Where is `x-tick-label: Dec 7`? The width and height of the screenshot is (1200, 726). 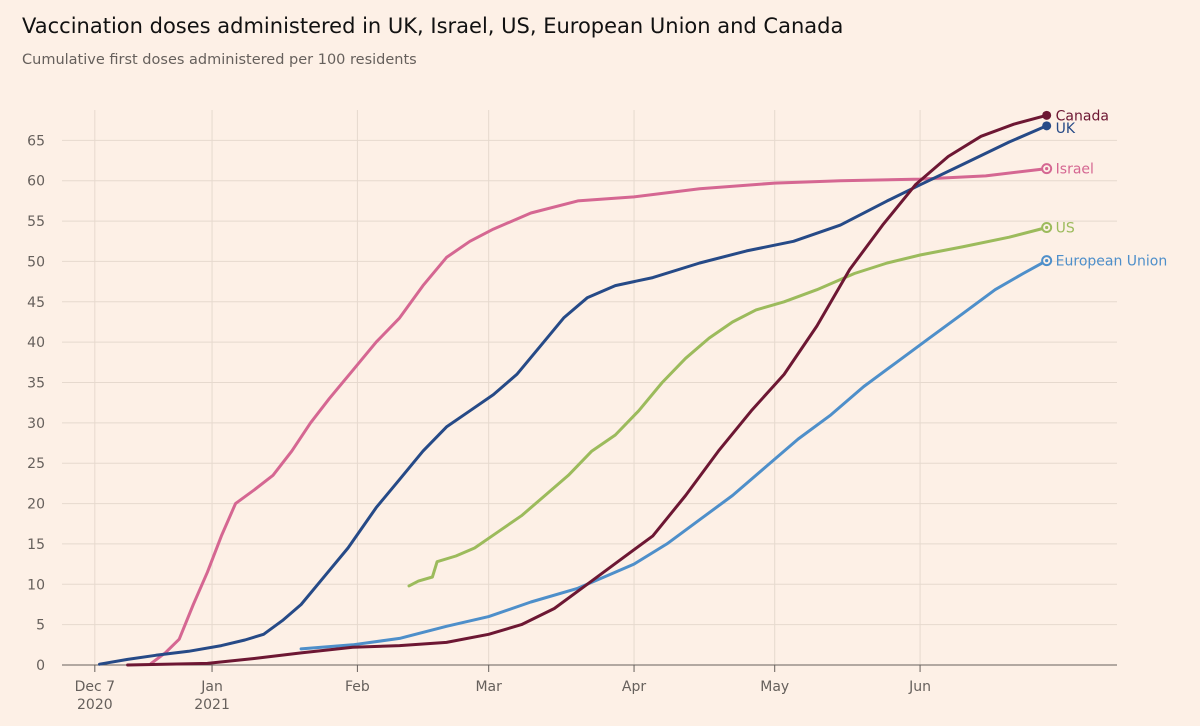 x-tick-label: Dec 7 is located at coordinates (95, 687).